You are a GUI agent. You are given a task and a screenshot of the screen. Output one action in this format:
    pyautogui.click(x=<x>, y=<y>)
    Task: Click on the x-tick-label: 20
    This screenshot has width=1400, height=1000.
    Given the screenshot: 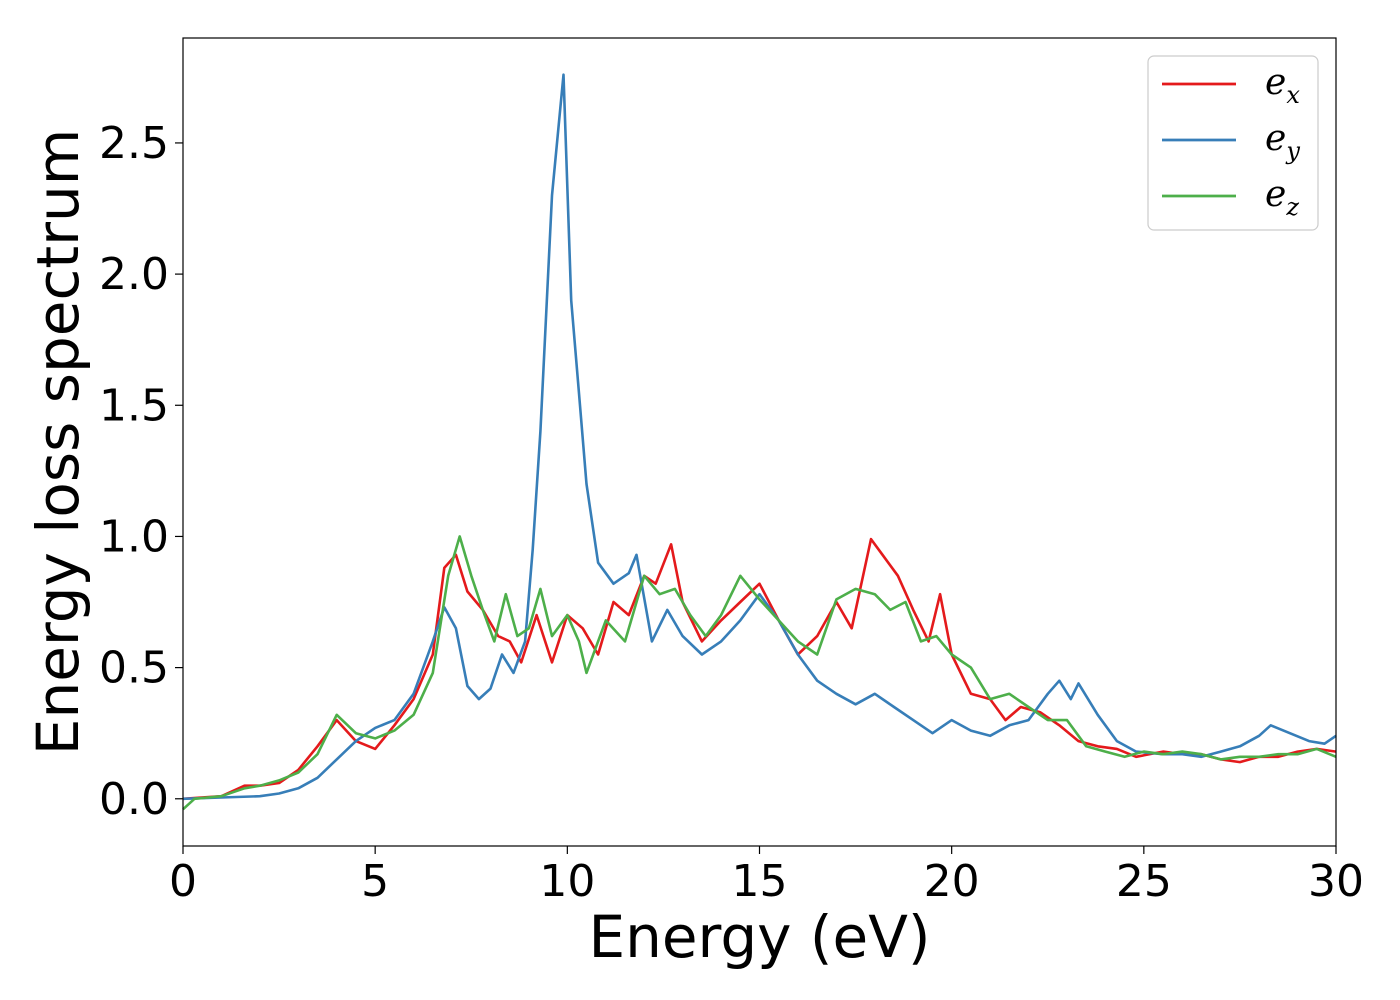 What is the action you would take?
    pyautogui.click(x=952, y=881)
    